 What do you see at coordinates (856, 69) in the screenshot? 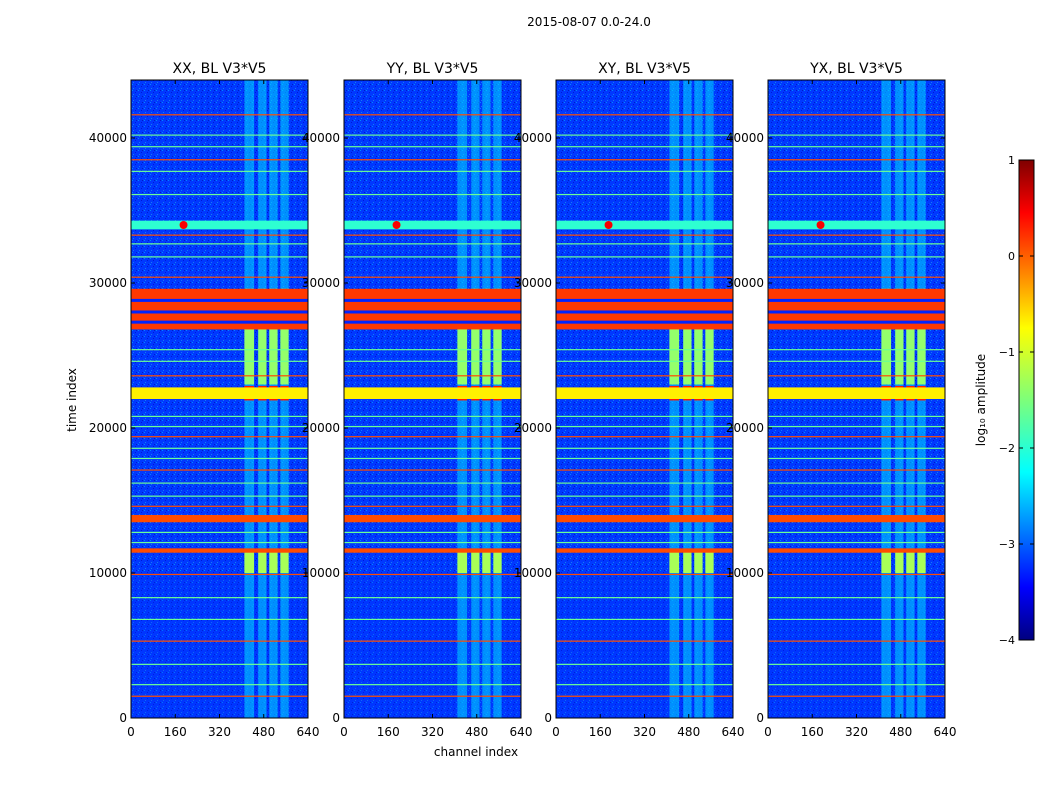
I see `panel-title: YX, BL V3*V5` at bounding box center [856, 69].